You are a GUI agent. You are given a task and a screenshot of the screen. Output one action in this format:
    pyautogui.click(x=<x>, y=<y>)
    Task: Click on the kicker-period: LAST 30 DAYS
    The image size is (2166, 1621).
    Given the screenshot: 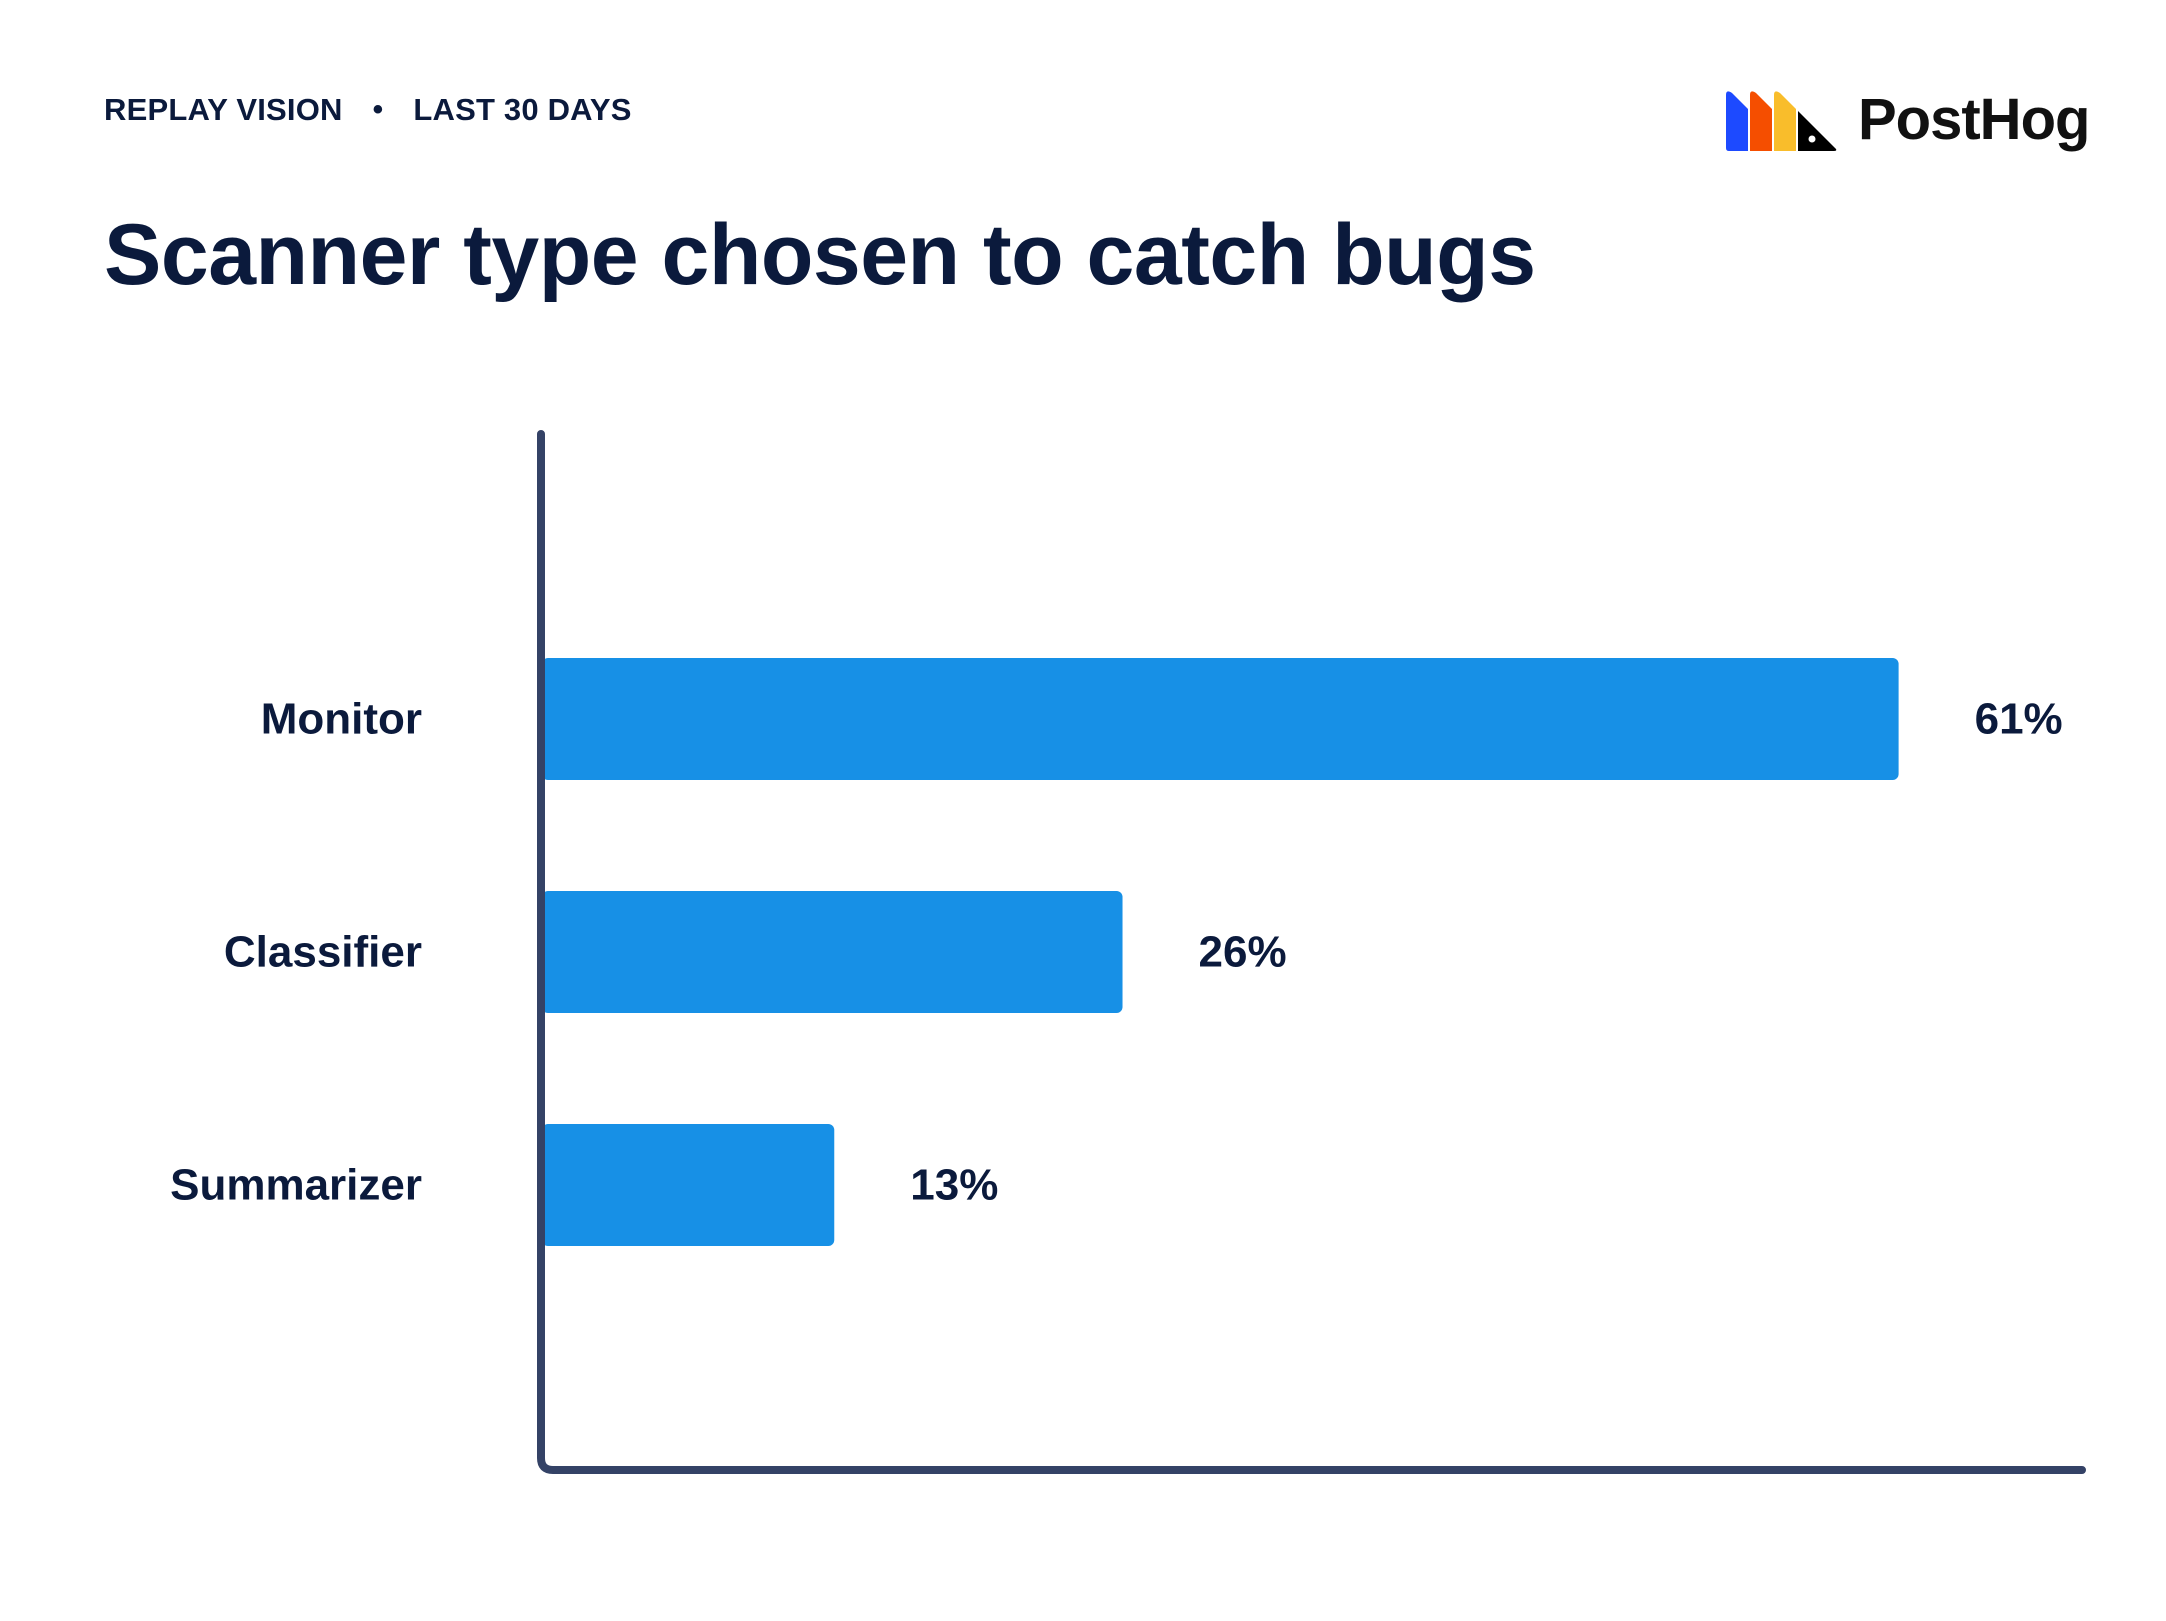 What is the action you would take?
    pyautogui.click(x=522, y=109)
    